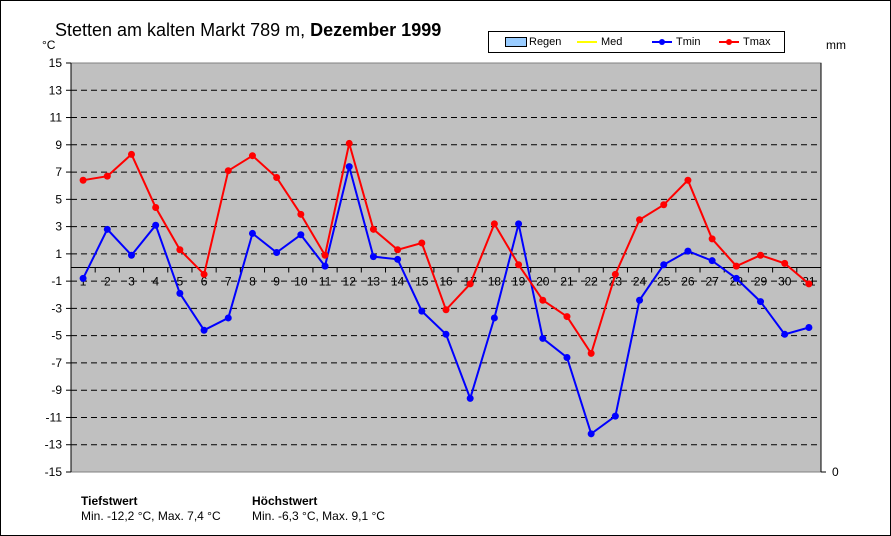 This screenshot has width=891, height=536. Describe the element at coordinates (636, 42) in the screenshot. I see `legend: Regen Med Tmin Tmax` at that location.